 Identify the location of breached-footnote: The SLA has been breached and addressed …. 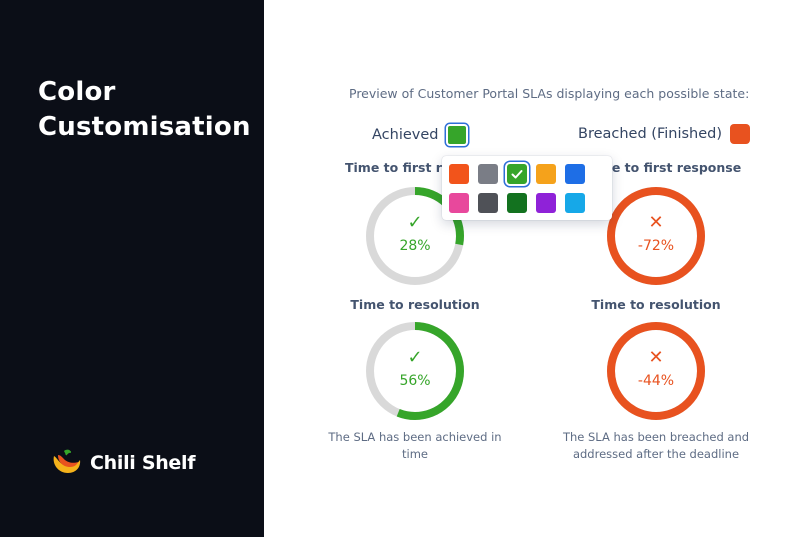
(656, 446).